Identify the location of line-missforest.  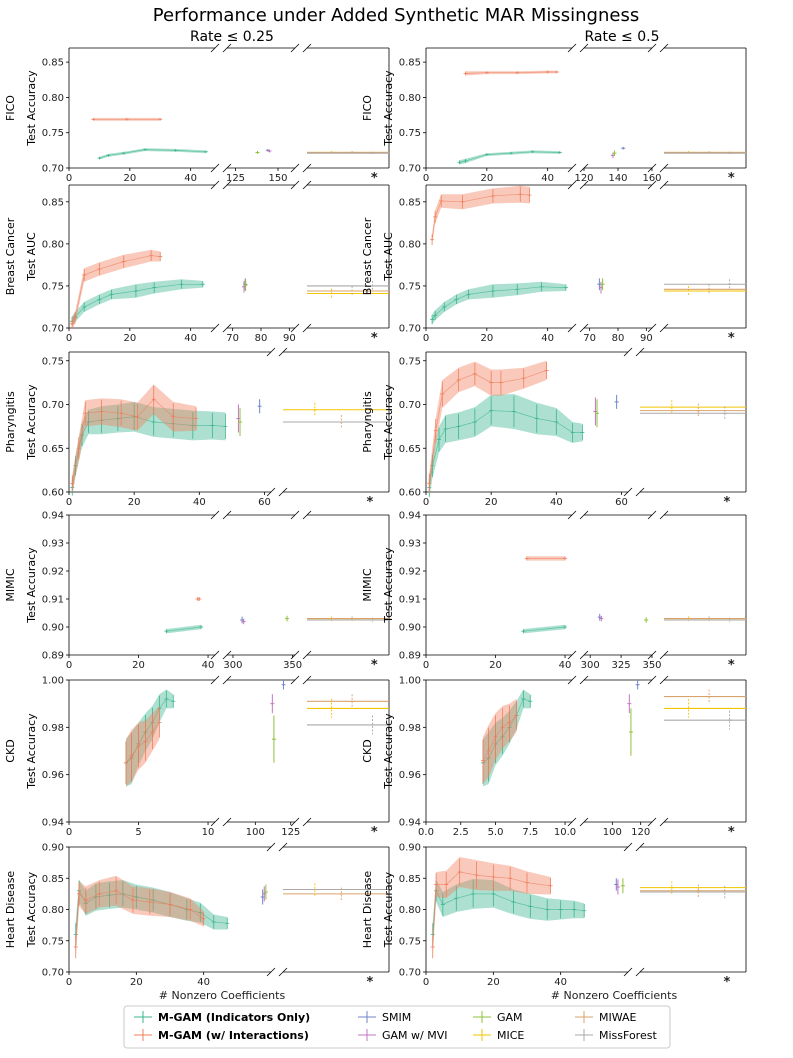
(705, 620).